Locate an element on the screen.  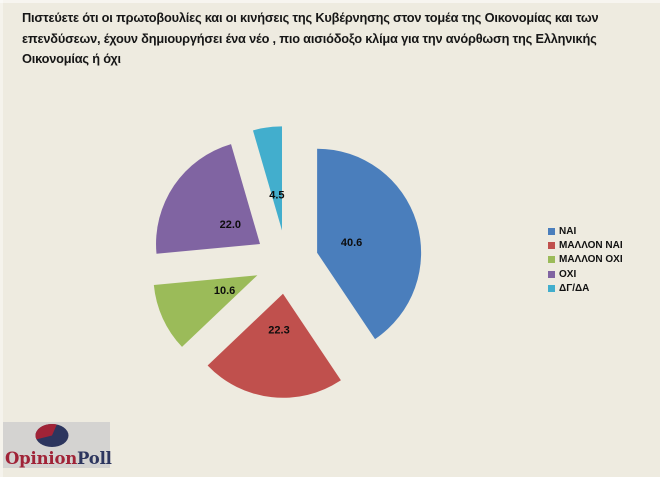
pie-slice-nai is located at coordinates (369, 244).